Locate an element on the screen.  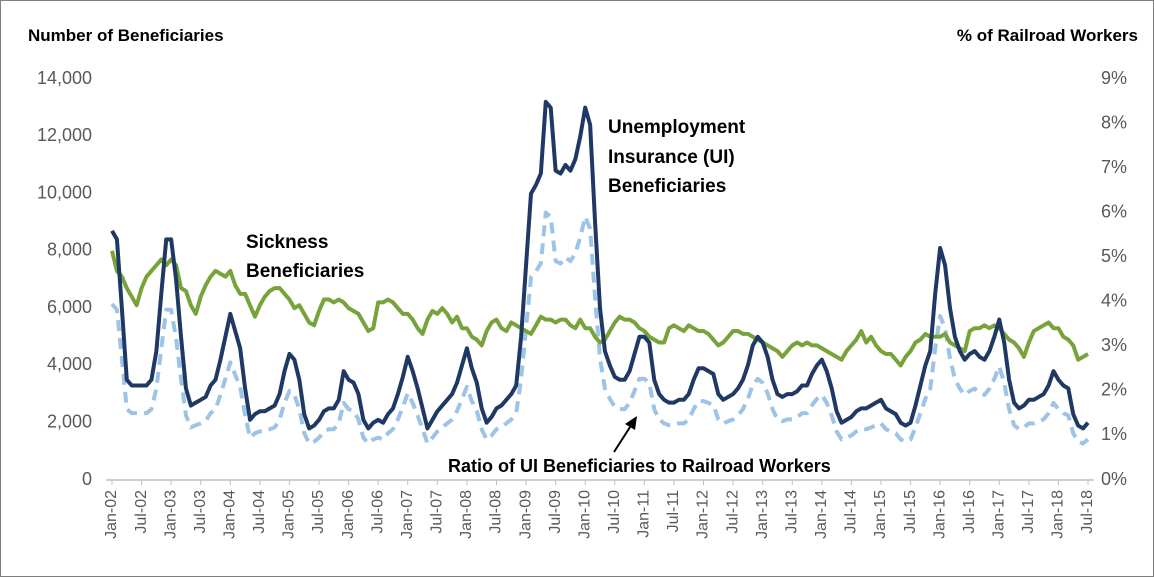
y-tick-label: 10,000 is located at coordinates (64, 192).